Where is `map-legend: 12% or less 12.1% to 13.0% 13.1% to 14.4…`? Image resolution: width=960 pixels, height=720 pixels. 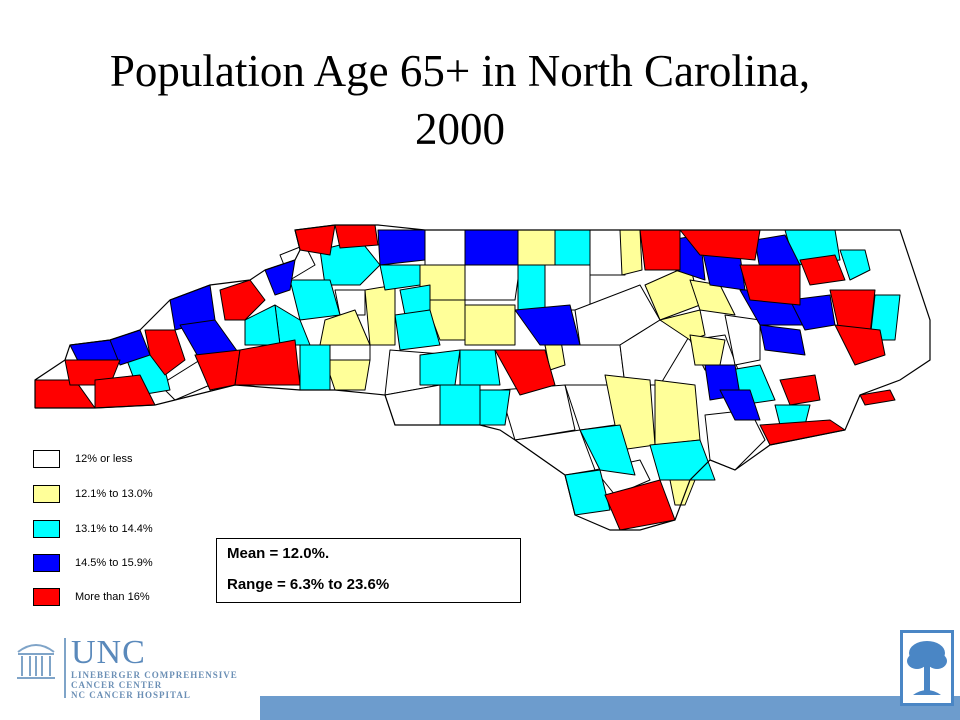 map-legend: 12% or less 12.1% to 13.0% 13.1% to 14.4… is located at coordinates (123, 530).